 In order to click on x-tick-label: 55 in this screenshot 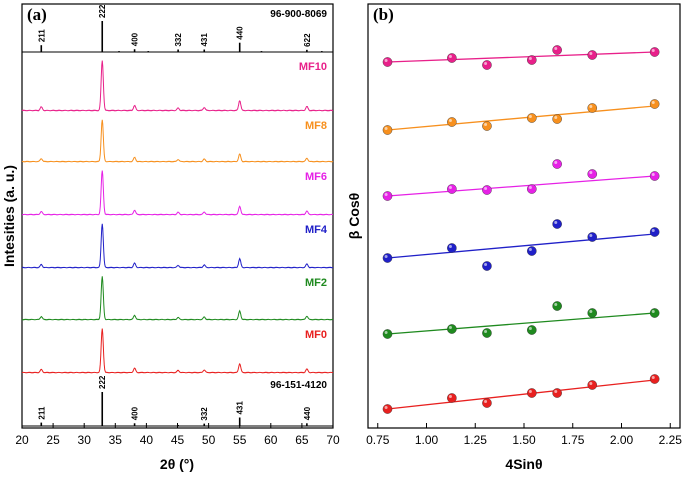, I will do `click(240, 440)`.